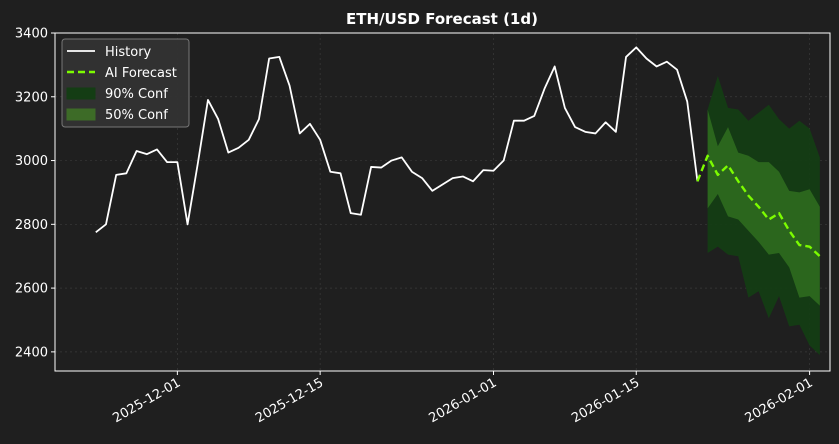 The image size is (839, 444). Describe the element at coordinates (758, 206) in the screenshot. I see `forecast-line` at that location.